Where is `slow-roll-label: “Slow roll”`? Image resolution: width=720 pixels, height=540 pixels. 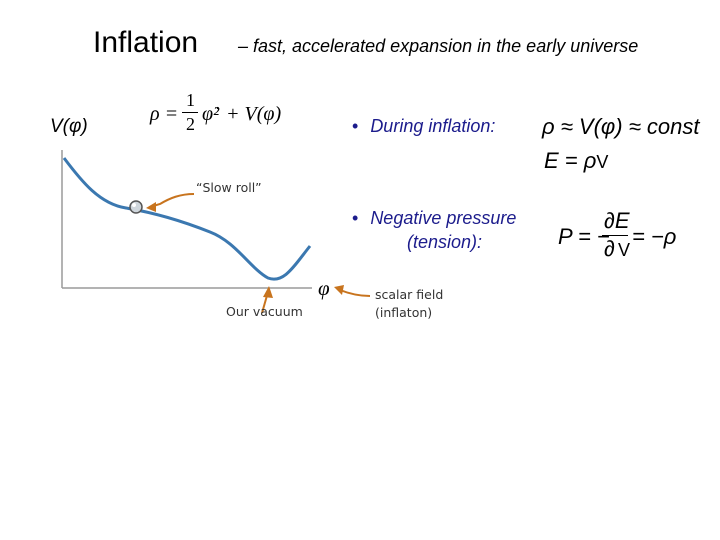
slow-roll-label: “Slow roll” is located at coordinates (229, 187).